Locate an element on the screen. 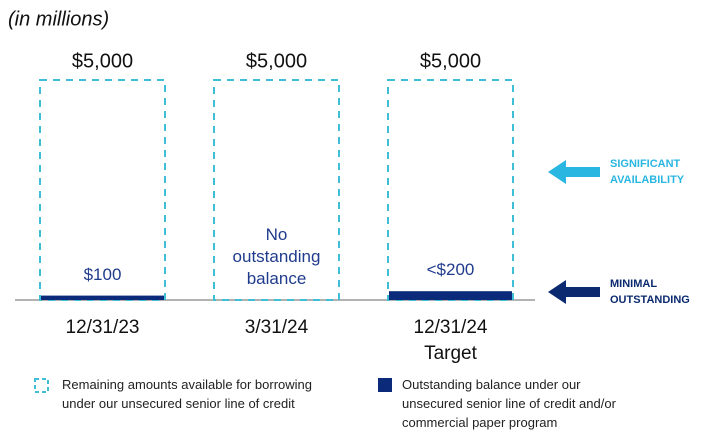 The image size is (708, 434). outstanding-label: No outstanding balance is located at coordinates (276, 256).